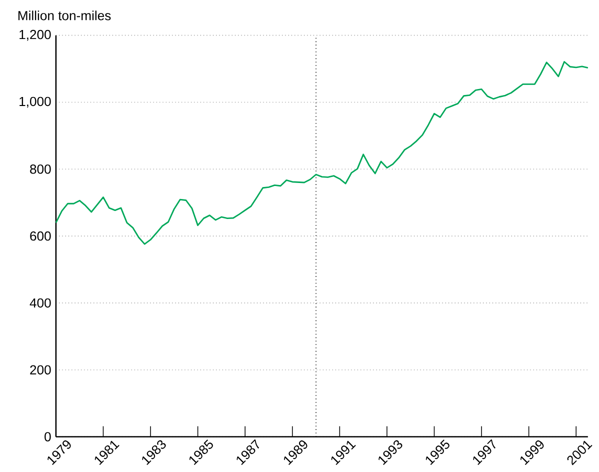 Image resolution: width=599 pixels, height=472 pixels. Describe the element at coordinates (40, 236) in the screenshot. I see `y-tick-label: 600` at that location.